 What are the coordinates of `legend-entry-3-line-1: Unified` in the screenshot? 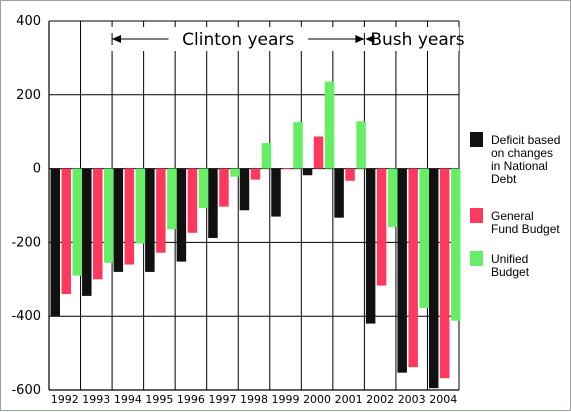 It's located at (509, 259).